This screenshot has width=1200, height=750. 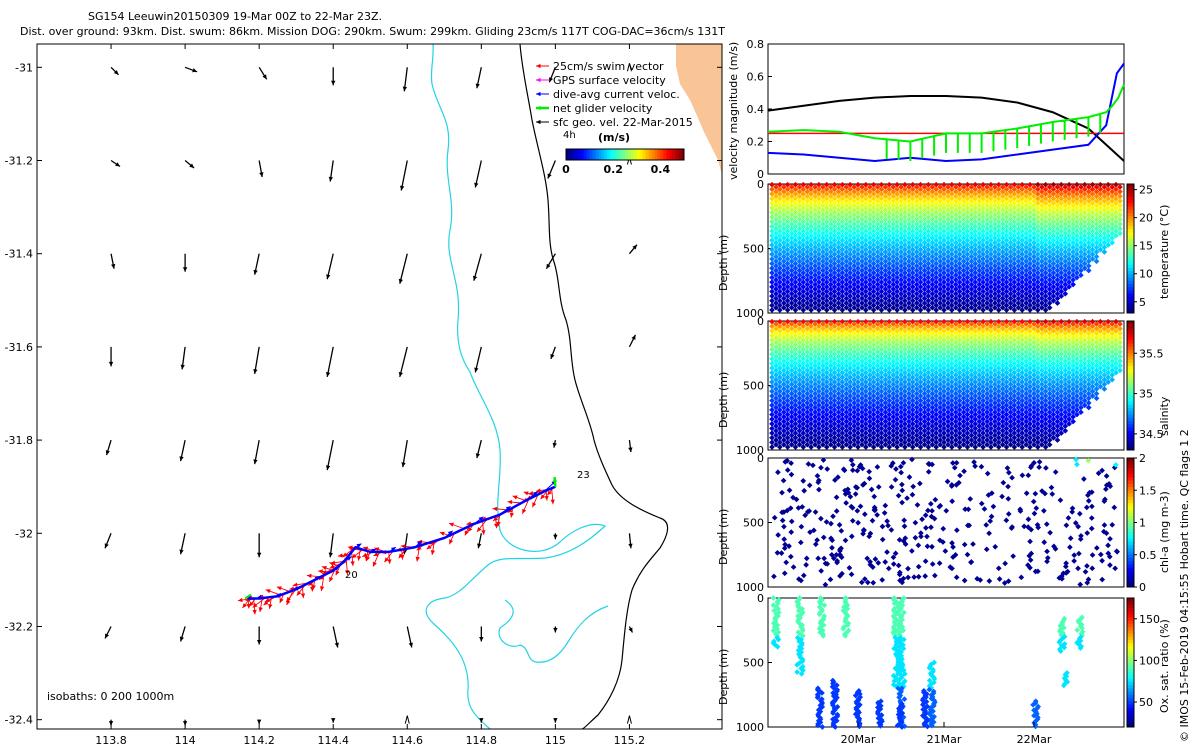 What do you see at coordinates (650, 154) in the screenshot?
I see `colorbar-segment` at bounding box center [650, 154].